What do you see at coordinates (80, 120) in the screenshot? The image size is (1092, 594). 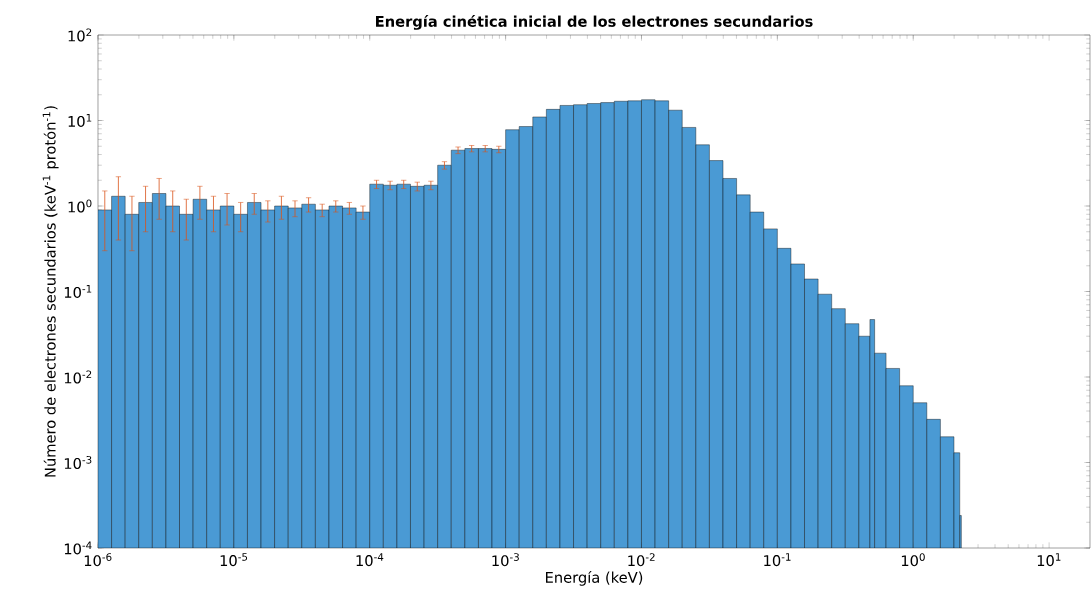 I see `y-tick-label: 10$^{1}$` at bounding box center [80, 120].